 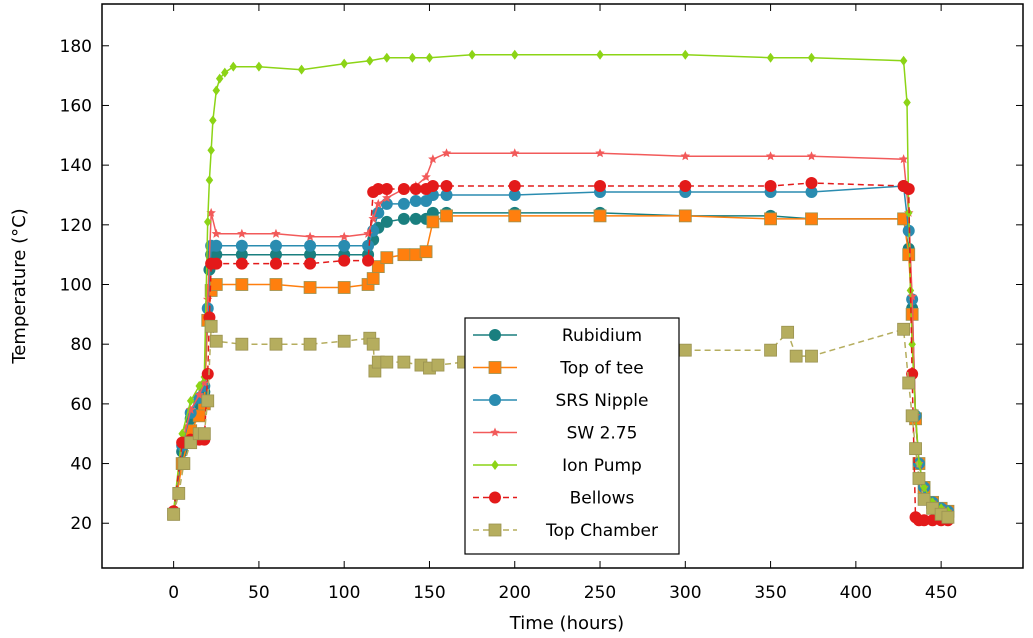 What do you see at coordinates (173, 593) in the screenshot?
I see `x-tick-label: 0` at bounding box center [173, 593].